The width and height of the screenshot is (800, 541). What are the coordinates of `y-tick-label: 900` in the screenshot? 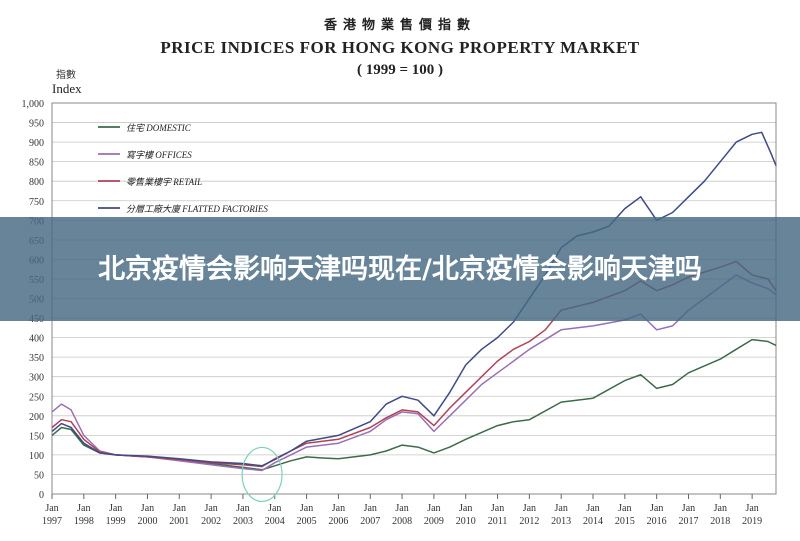 It's located at (36, 143).